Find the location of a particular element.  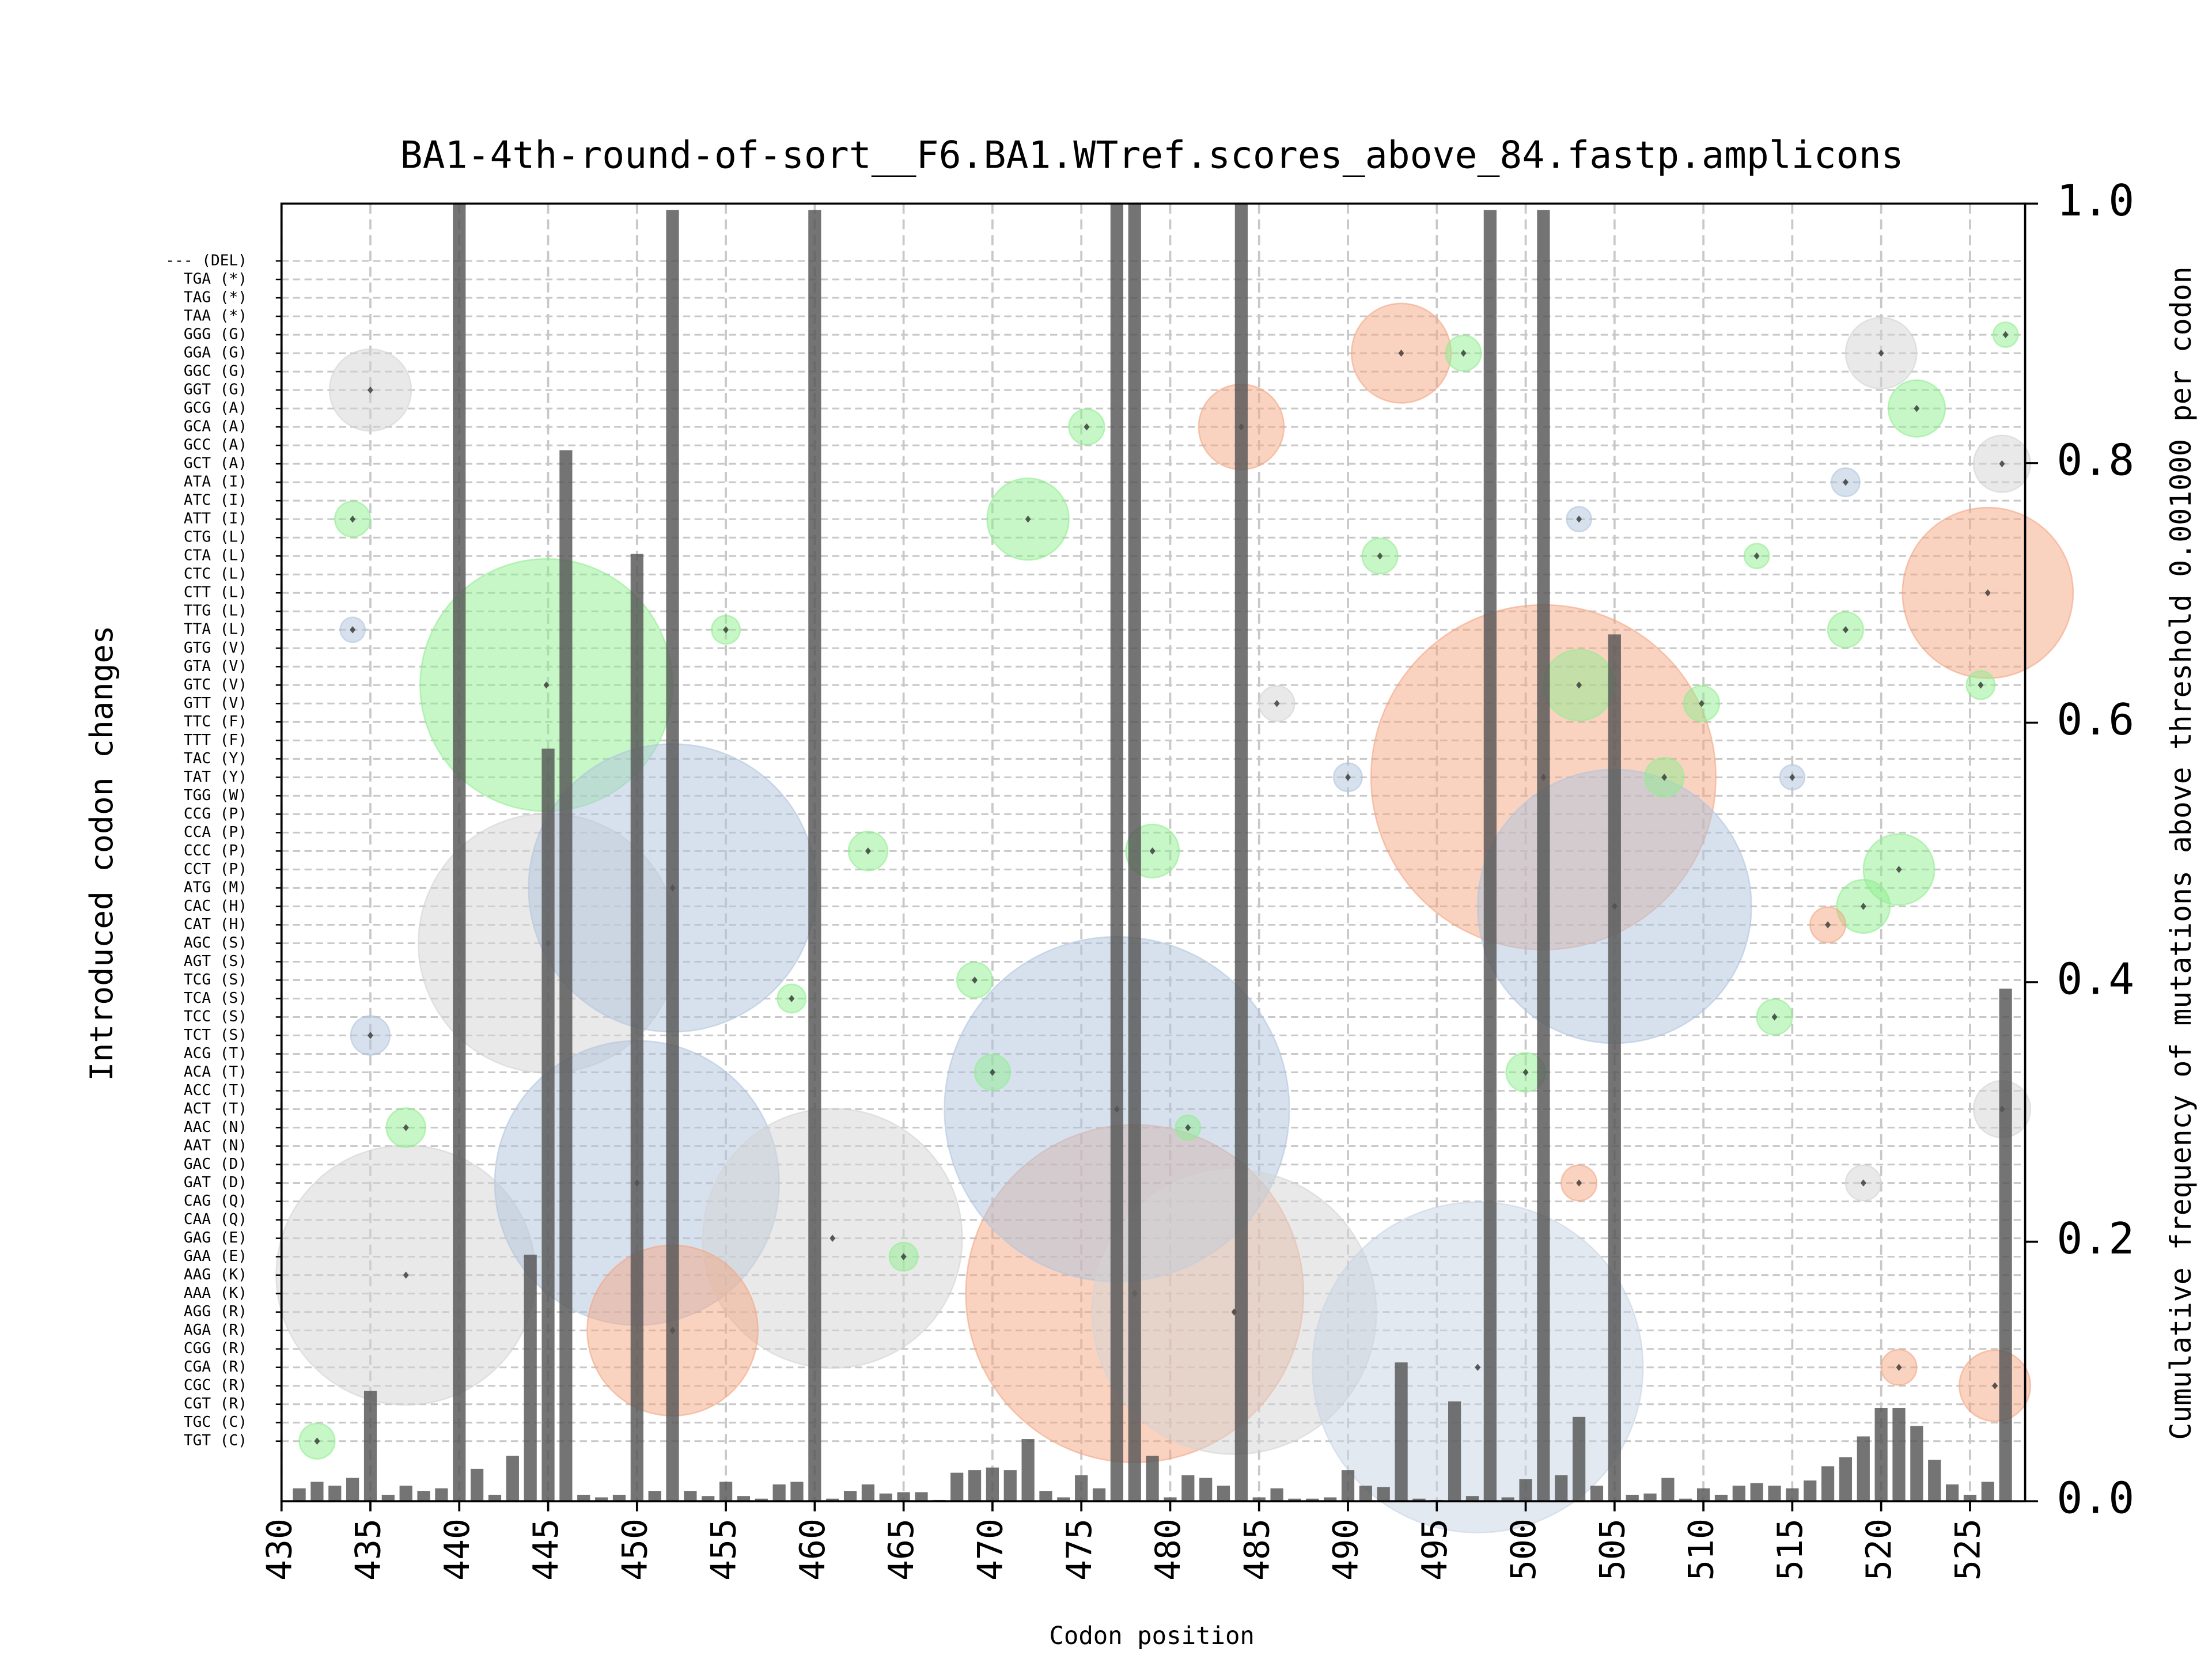

row-label: AGA (R) is located at coordinates (215, 1330).